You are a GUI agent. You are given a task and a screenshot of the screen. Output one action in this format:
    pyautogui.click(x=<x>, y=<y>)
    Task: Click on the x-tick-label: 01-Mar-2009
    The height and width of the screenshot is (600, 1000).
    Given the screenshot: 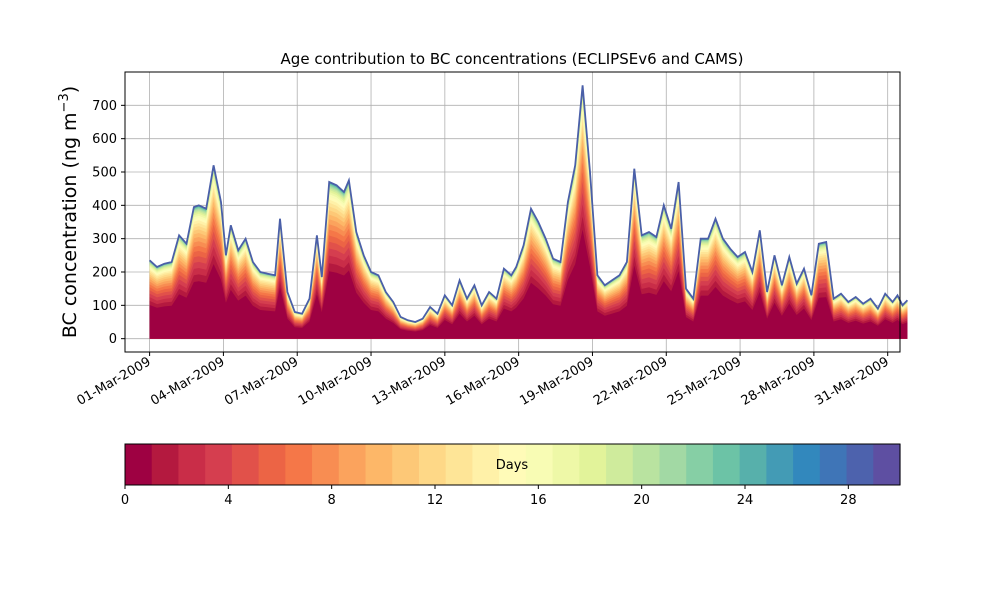 What is the action you would take?
    pyautogui.click(x=113, y=381)
    